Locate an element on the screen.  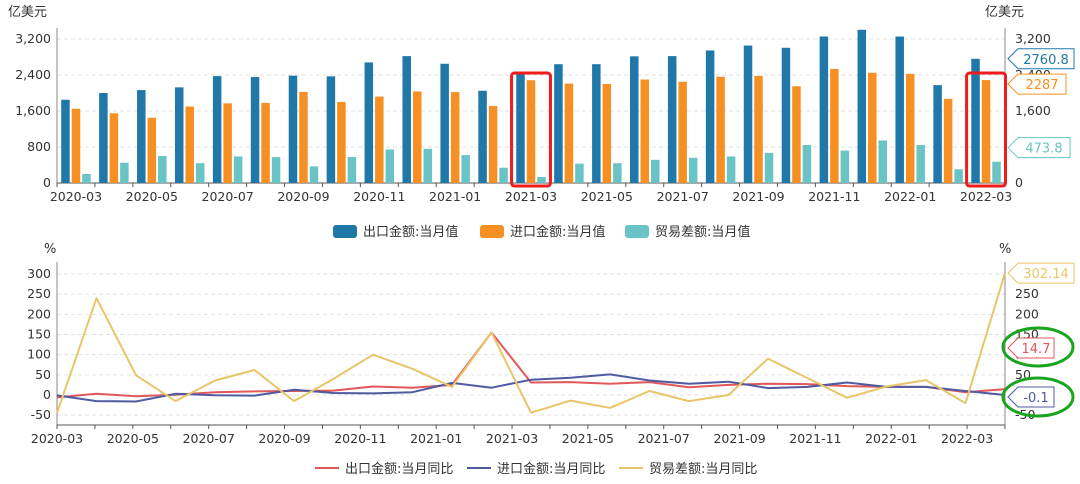
callout-balance-text: 473.8 is located at coordinates (1043, 149).